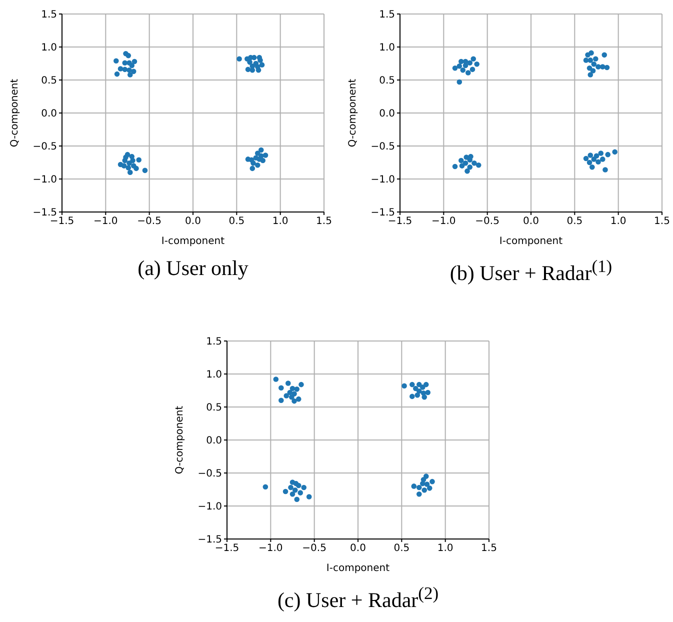  What do you see at coordinates (489, 548) in the screenshot?
I see `x-tick-label: 1.5` at bounding box center [489, 548].